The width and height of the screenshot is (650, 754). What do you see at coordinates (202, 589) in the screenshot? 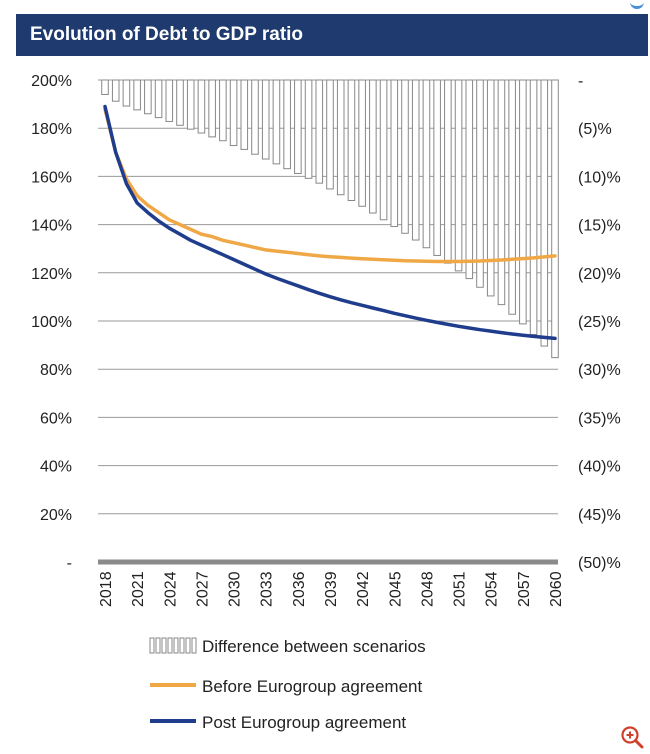
I see `x-tick-label: 2027` at bounding box center [202, 589].